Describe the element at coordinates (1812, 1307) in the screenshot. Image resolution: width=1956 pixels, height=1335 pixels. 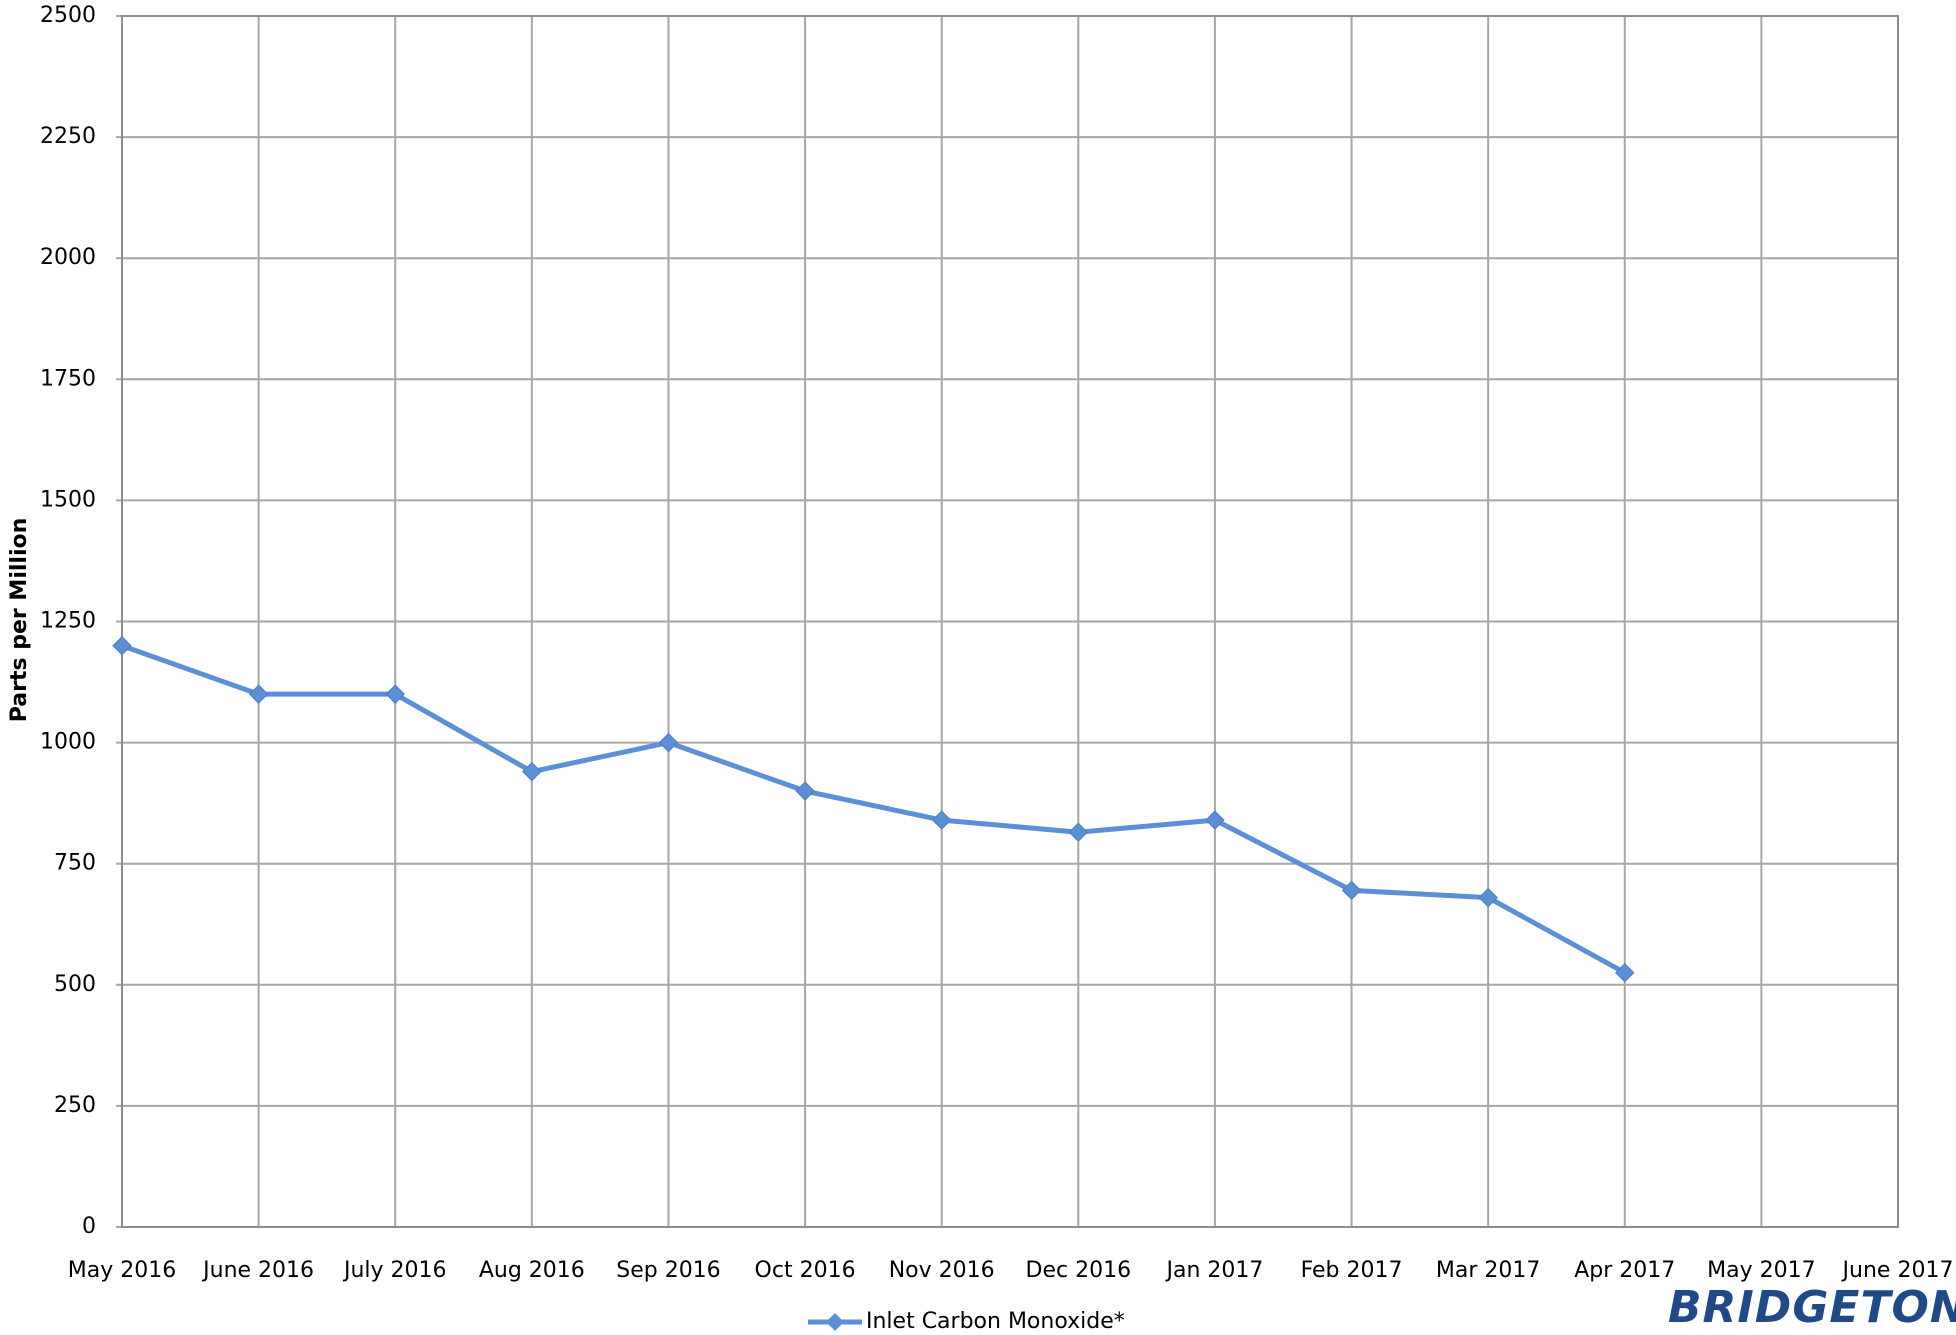
I see `logo: BRIDGETON` at that location.